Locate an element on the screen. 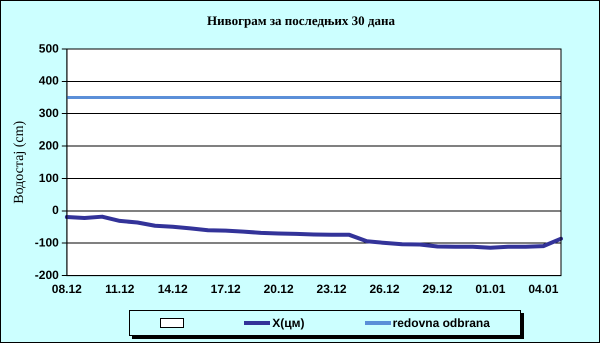 This screenshot has width=600, height=343. legend-label: X(цм) is located at coordinates (288, 323).